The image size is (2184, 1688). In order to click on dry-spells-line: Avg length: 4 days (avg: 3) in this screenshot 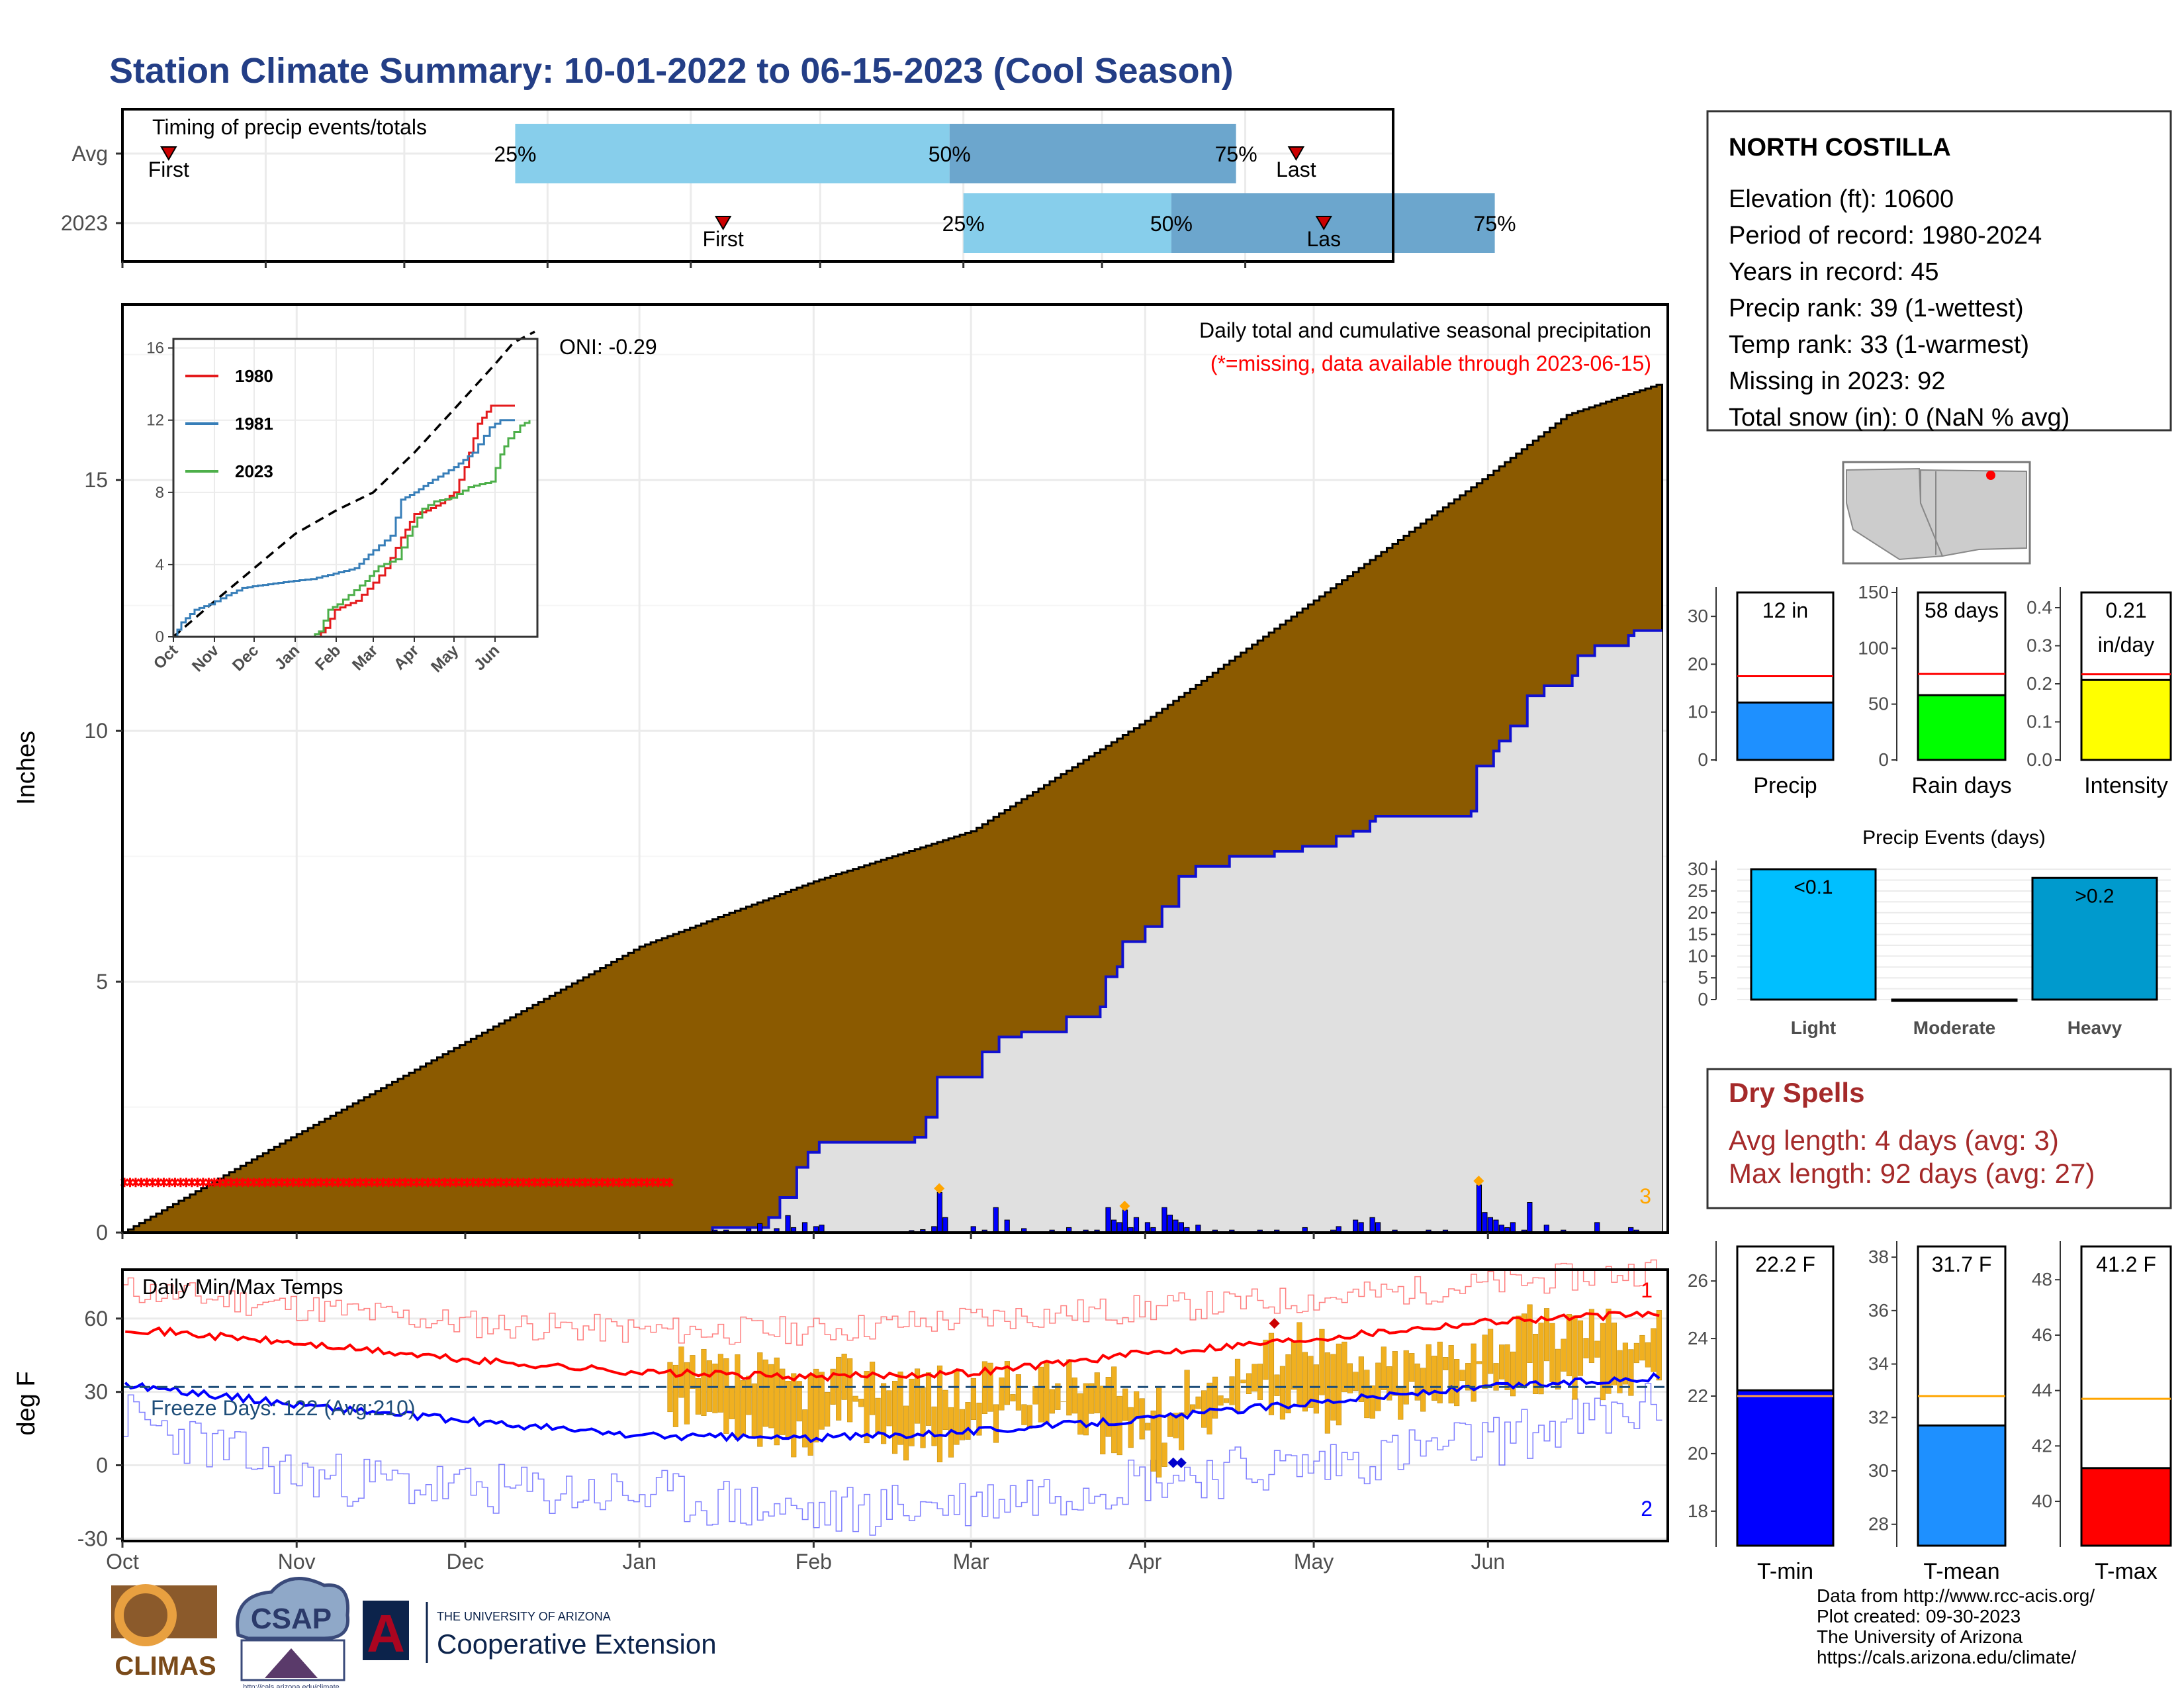, I will do `click(1894, 1140)`.